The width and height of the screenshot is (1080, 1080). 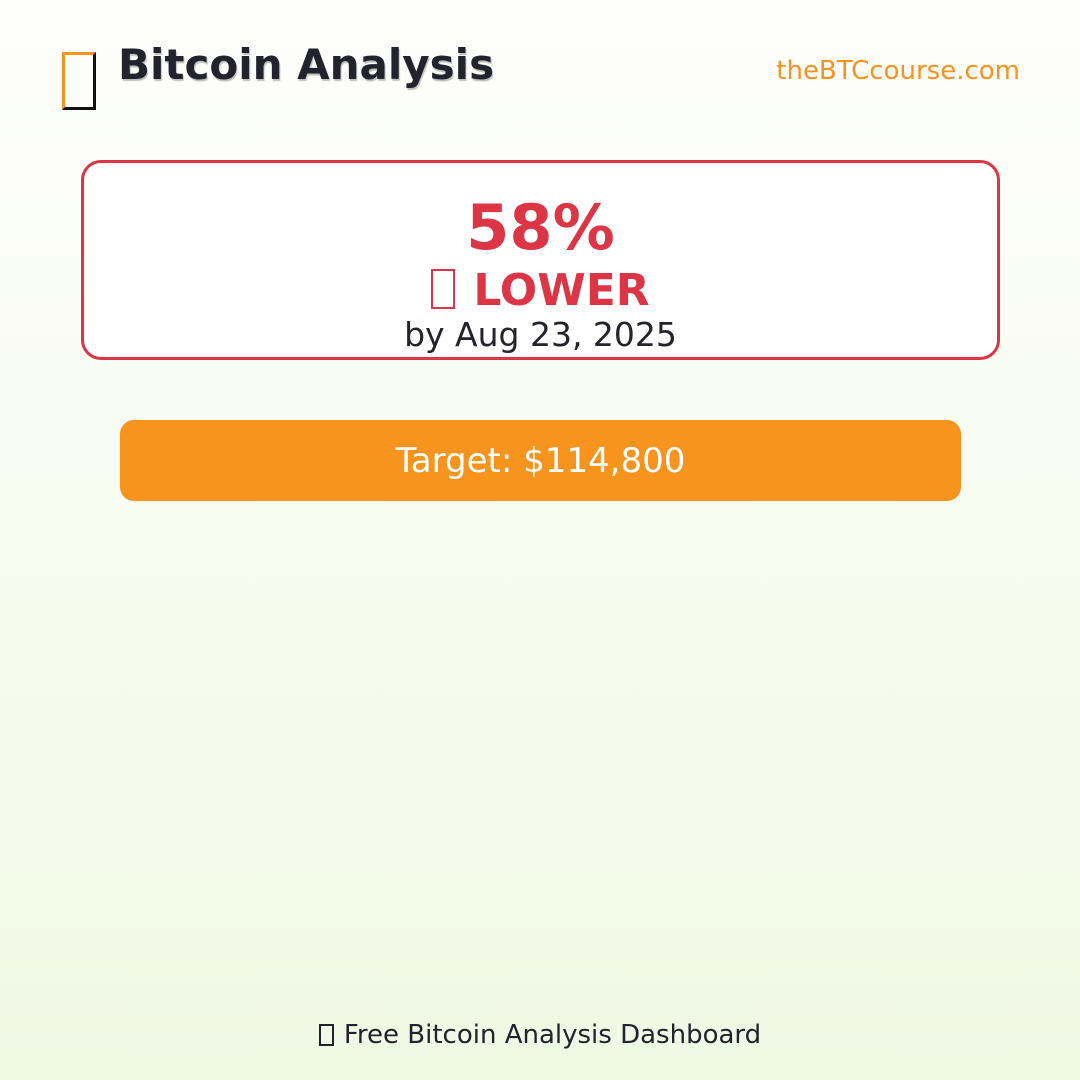 I want to click on prediction-date: by Aug 23, 2025, so click(x=540, y=334).